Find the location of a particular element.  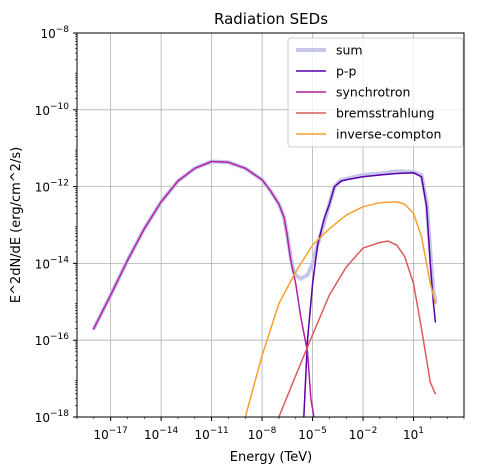

legend-box is located at coordinates (375, 92).